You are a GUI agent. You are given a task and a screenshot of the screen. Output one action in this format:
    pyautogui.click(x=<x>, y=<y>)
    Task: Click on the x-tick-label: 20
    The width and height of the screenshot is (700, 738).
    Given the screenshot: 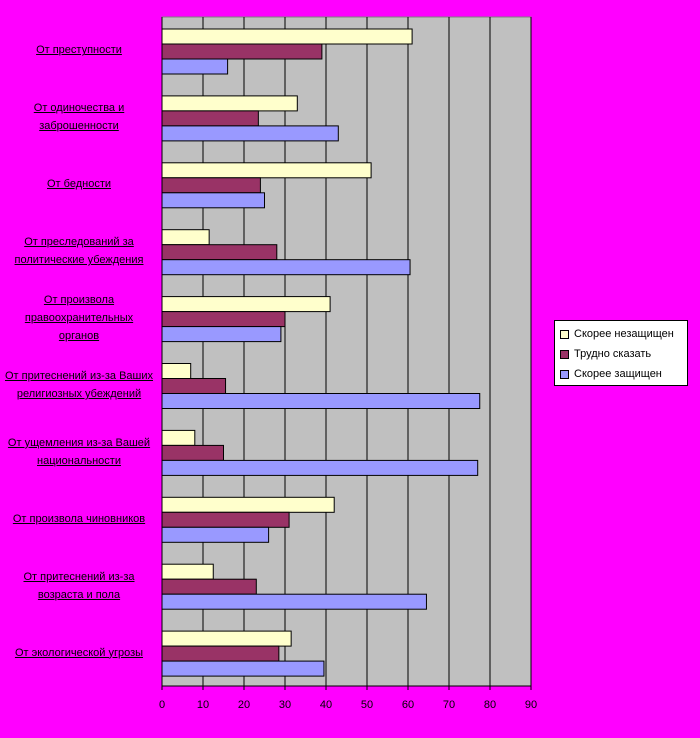 What is the action you would take?
    pyautogui.click(x=244, y=705)
    